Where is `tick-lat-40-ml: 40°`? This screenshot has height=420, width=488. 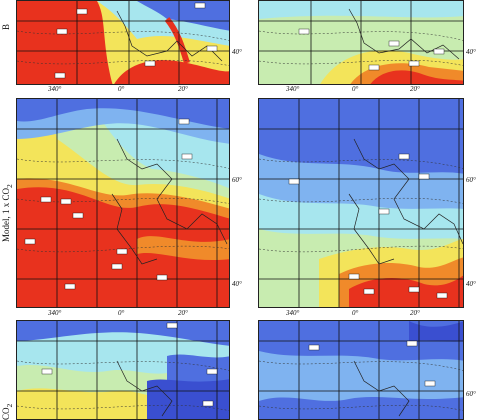
tick-lat-40-ml: 40° is located at coordinates (237, 284).